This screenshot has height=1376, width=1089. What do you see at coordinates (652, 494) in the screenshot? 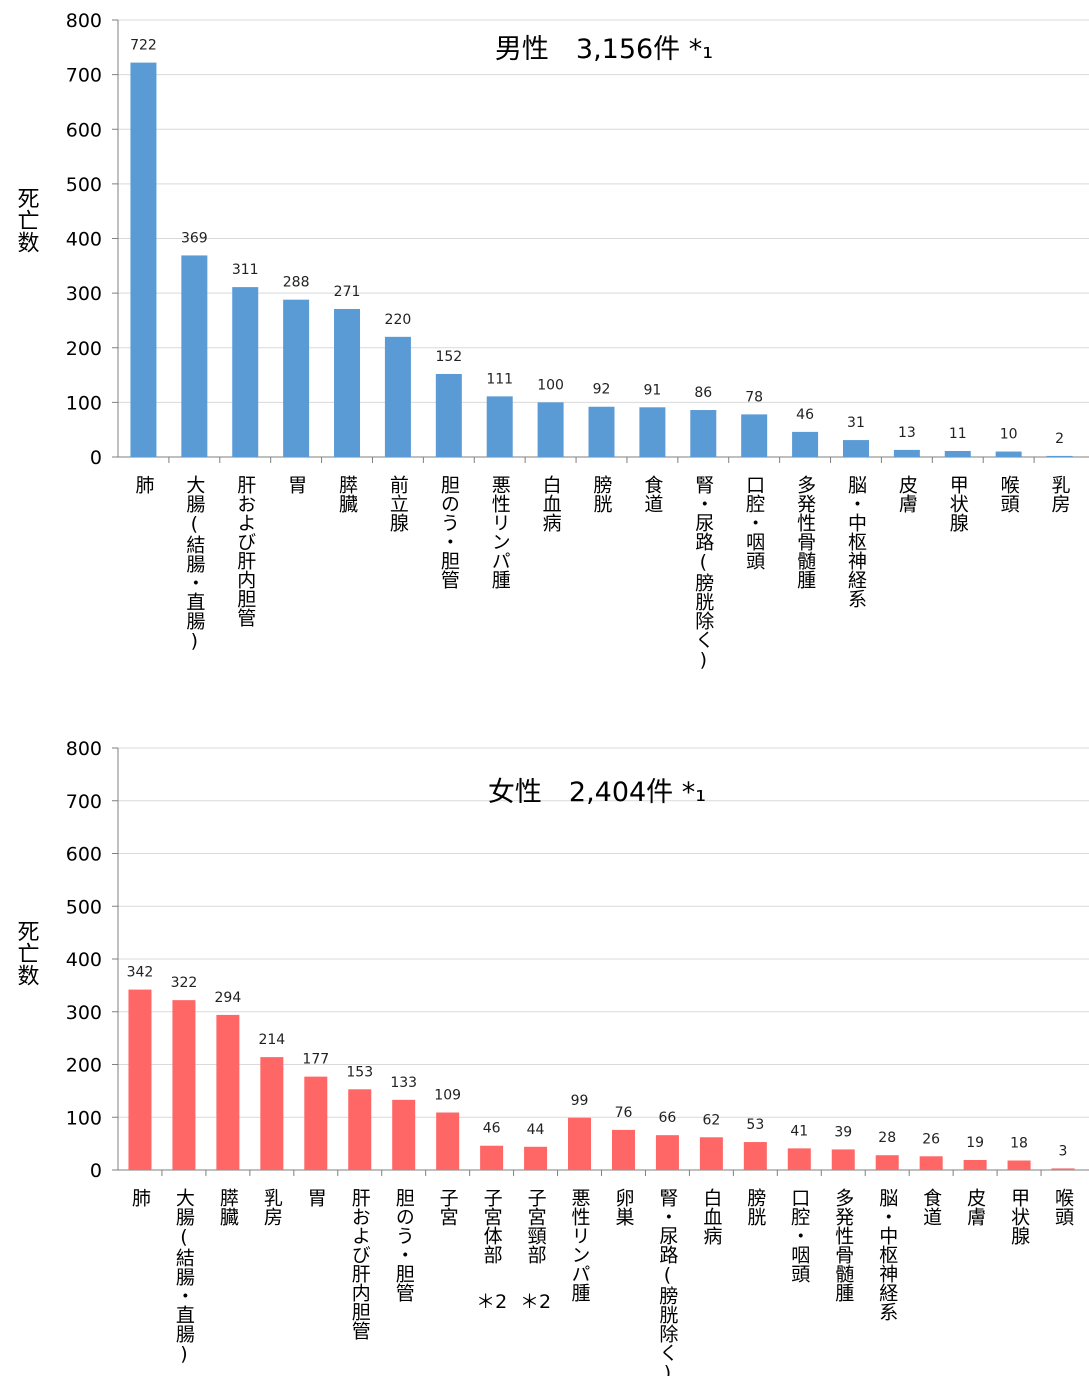
I see `category-label: 食道` at bounding box center [652, 494].